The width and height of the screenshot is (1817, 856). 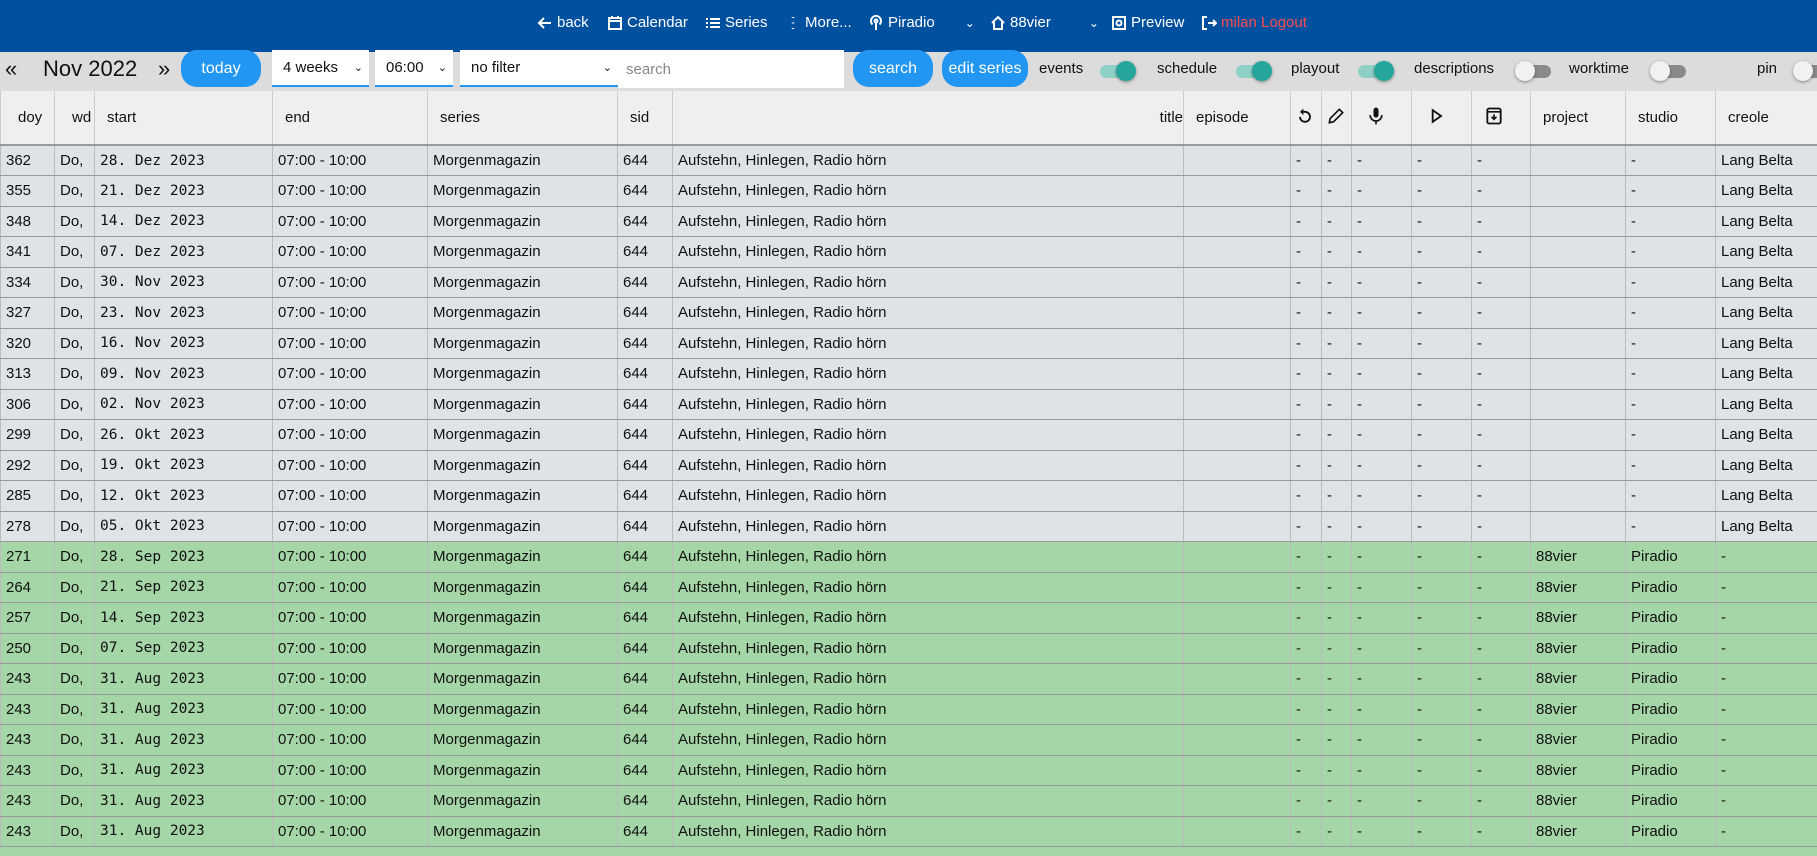 What do you see at coordinates (1669, 71) in the screenshot?
I see `worktime-toggle` at bounding box center [1669, 71].